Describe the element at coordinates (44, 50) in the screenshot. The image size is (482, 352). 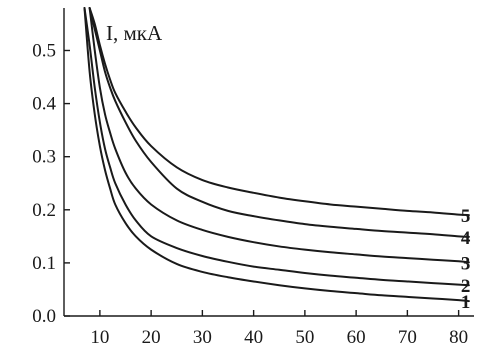
I see `y-tick-label: 0.5` at that location.